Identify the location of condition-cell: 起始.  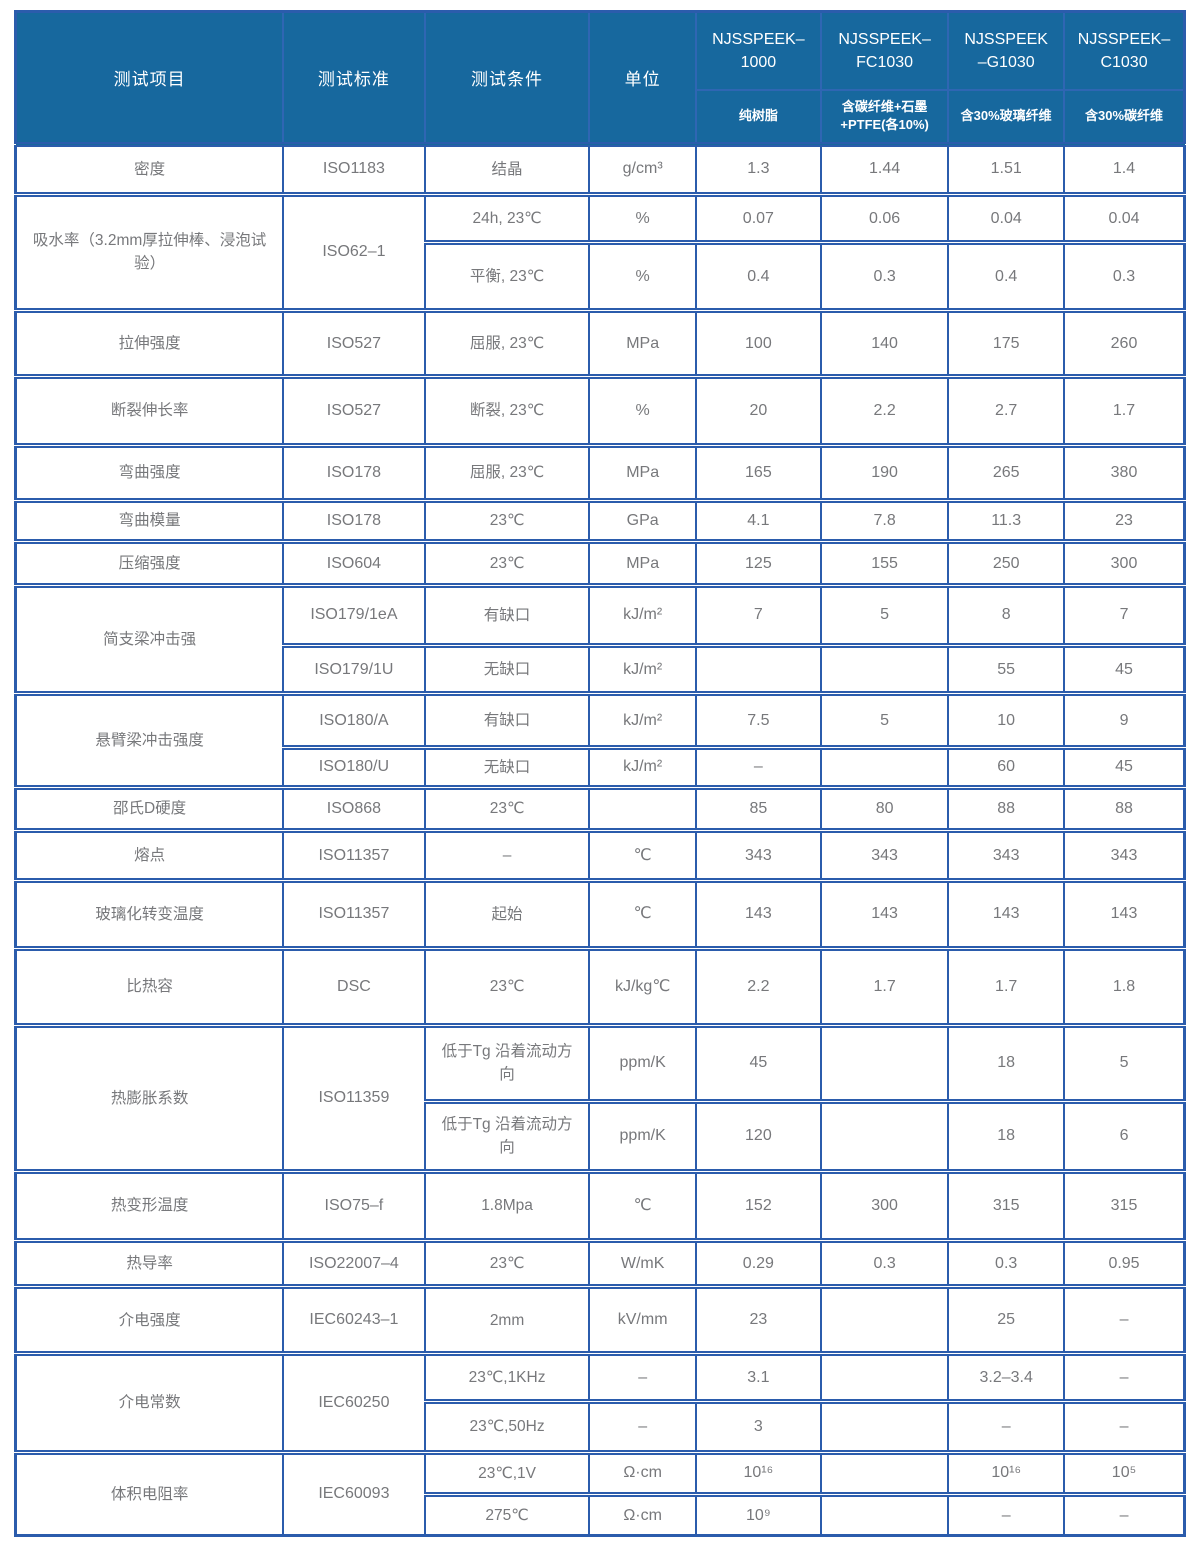
(507, 913).